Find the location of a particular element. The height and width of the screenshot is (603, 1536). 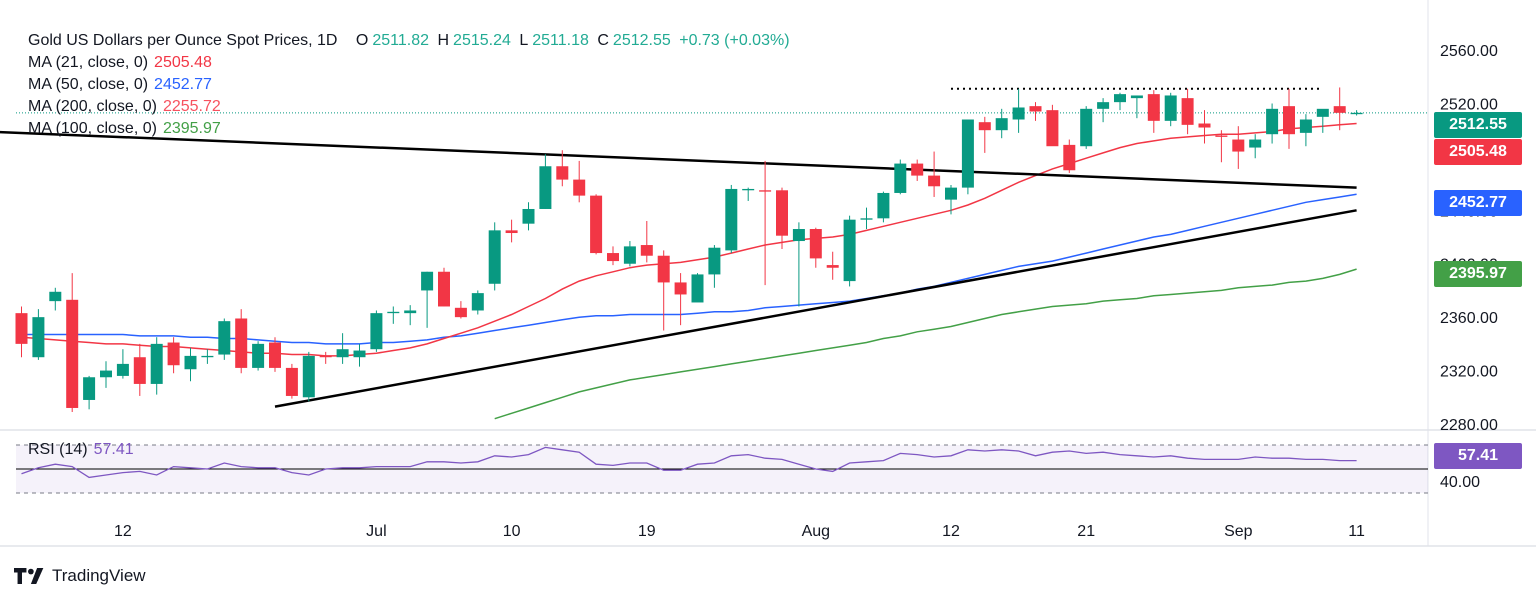

rsi-tick-label: 40.00 is located at coordinates (1460, 482).